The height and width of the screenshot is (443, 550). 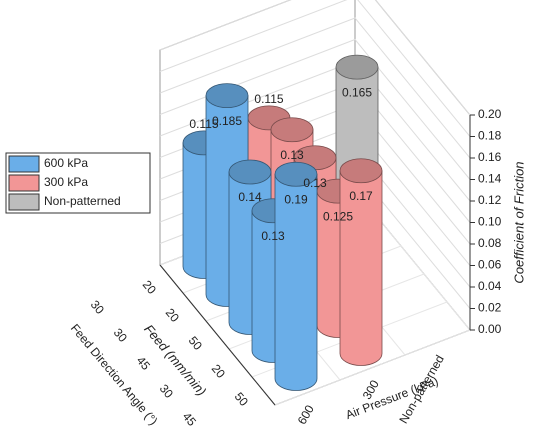 I want to click on z-tick-label: 0.02, so click(x=490, y=308).